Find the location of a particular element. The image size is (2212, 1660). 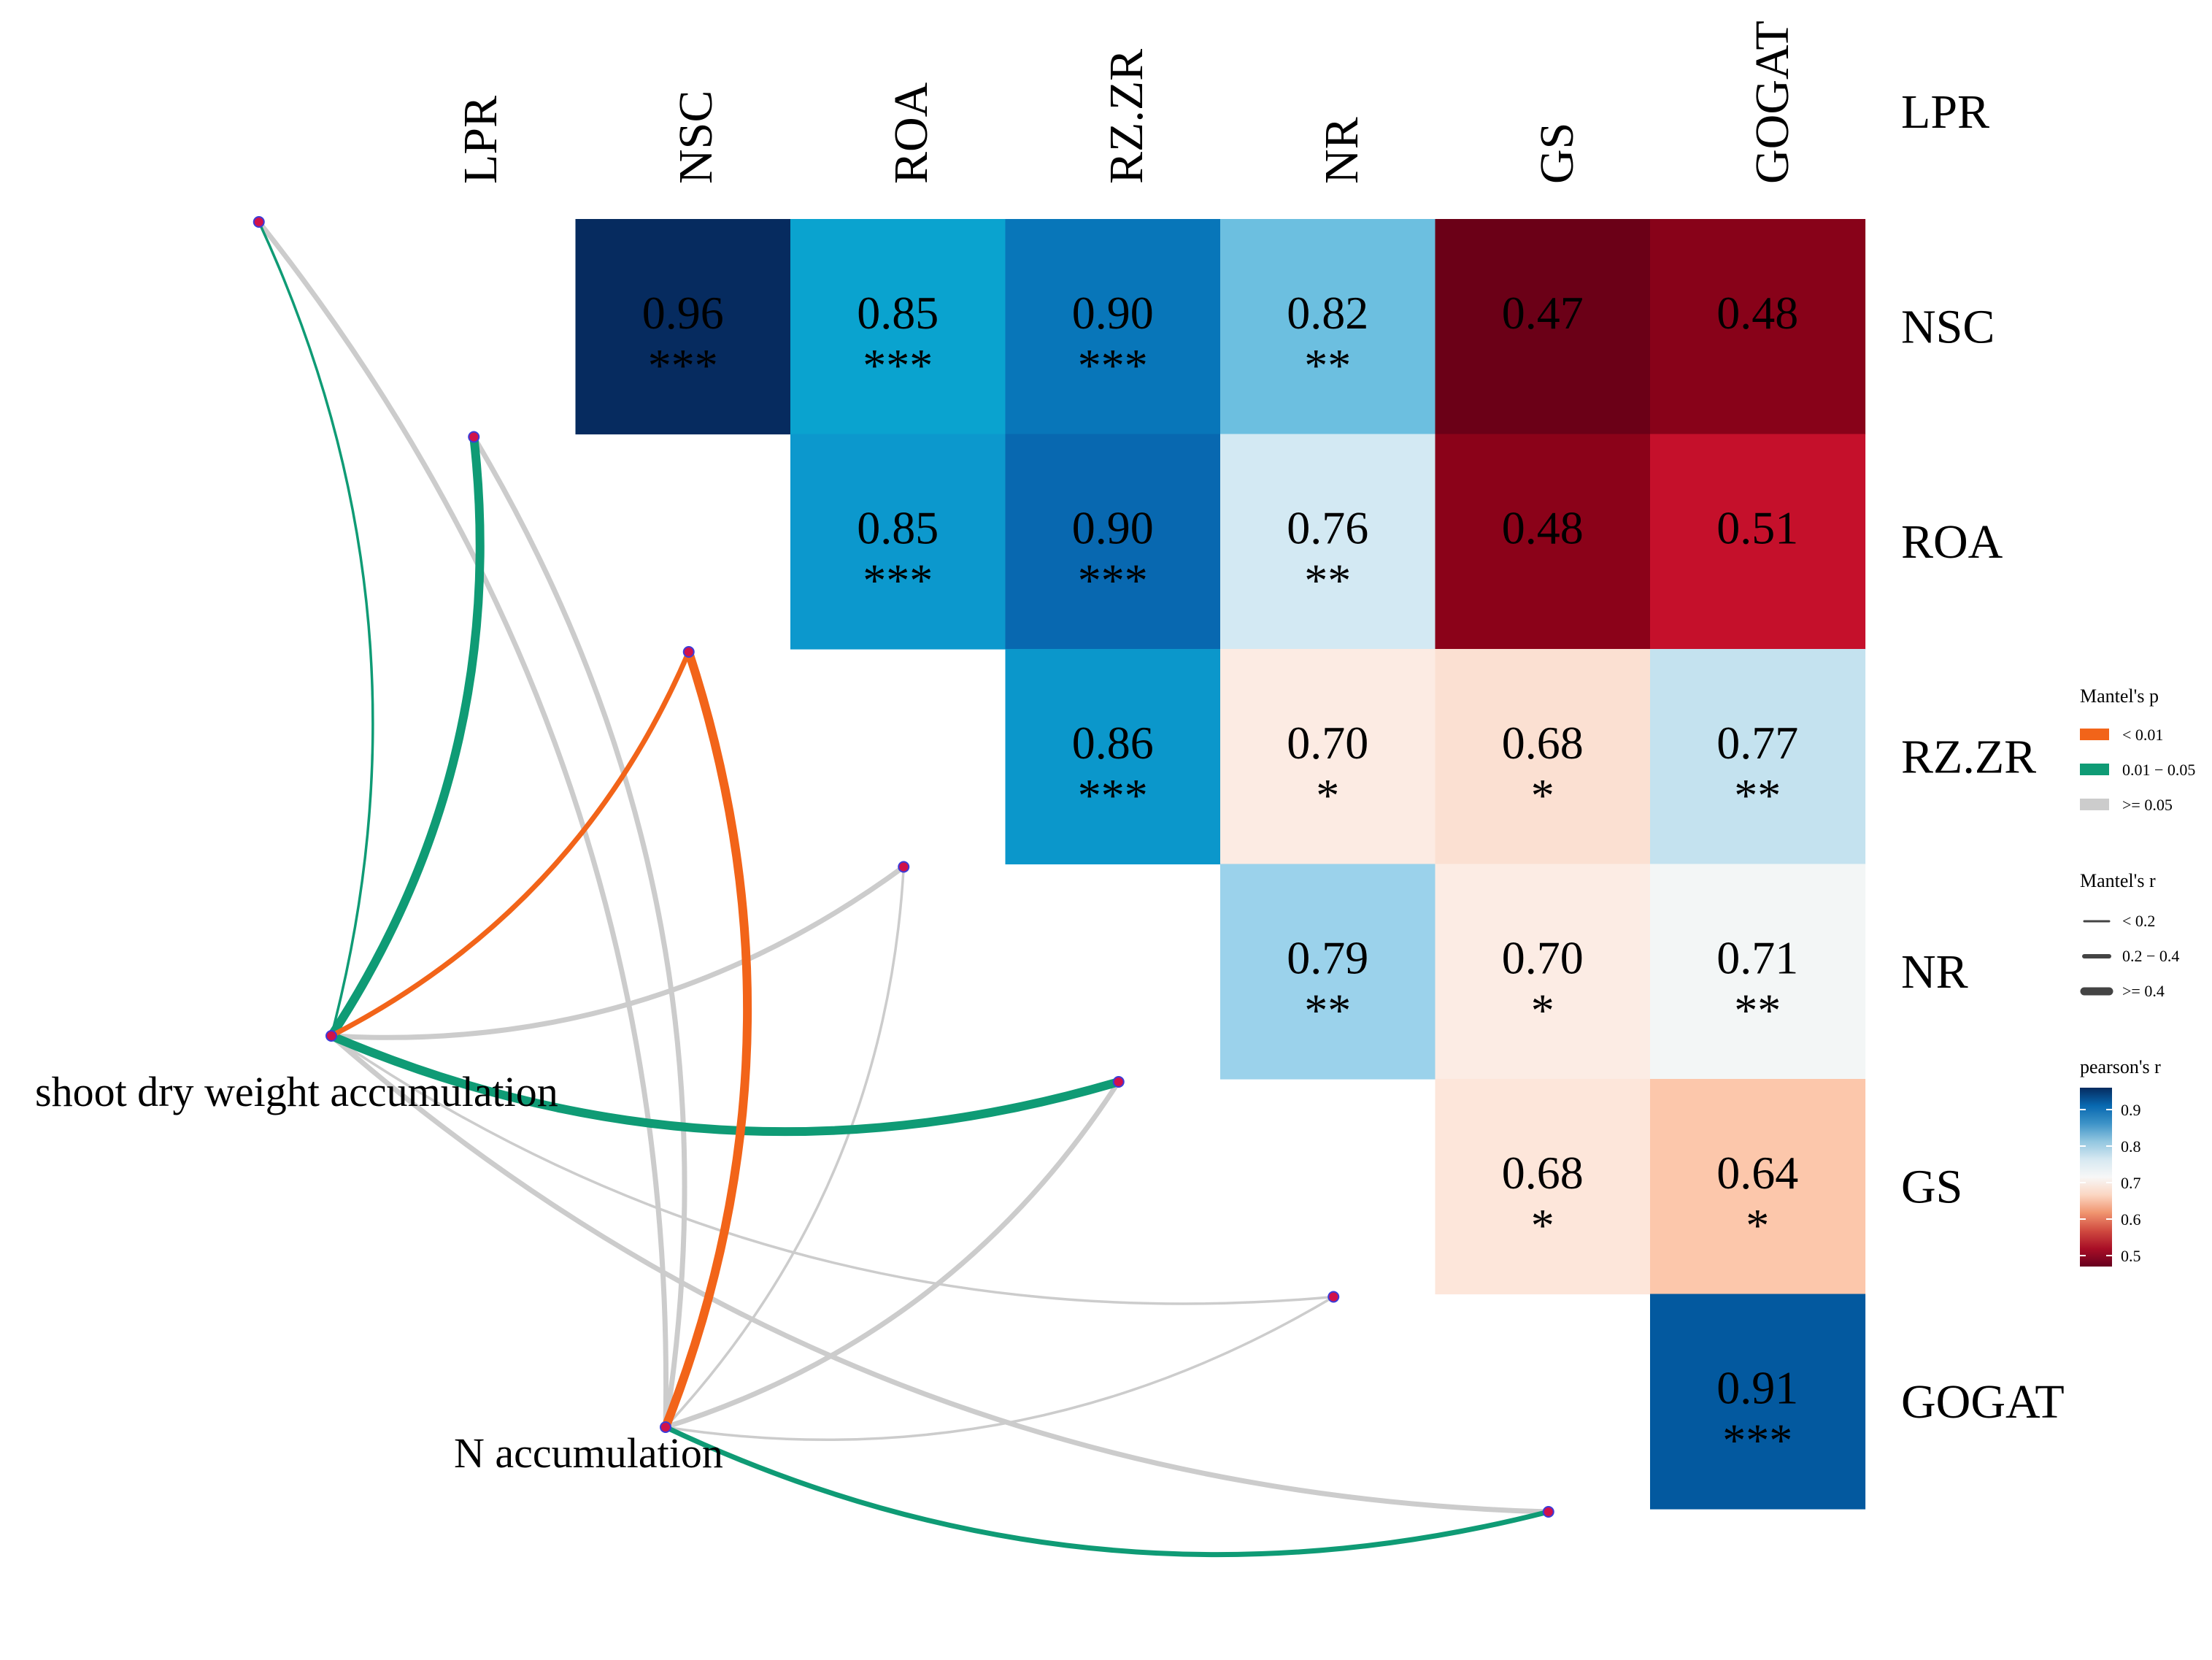

cell-gs-gogat is located at coordinates (1758, 1402).